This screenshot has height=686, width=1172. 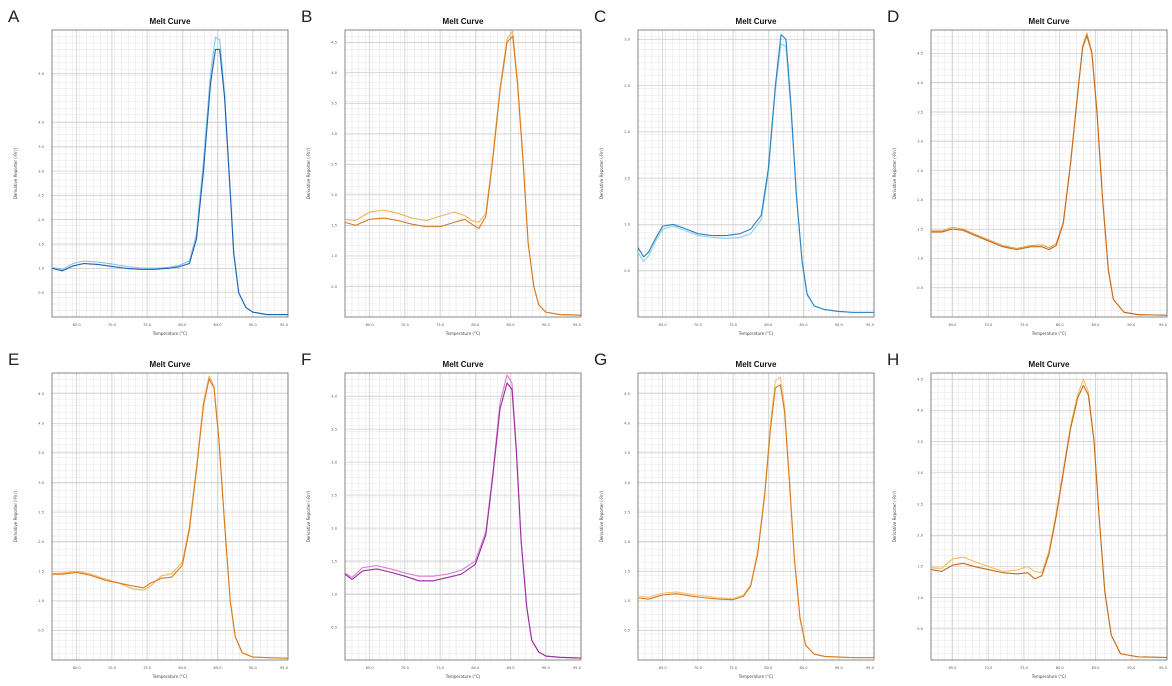 What do you see at coordinates (41, 74) in the screenshot?
I see `y-tick-label: 5.0` at bounding box center [41, 74].